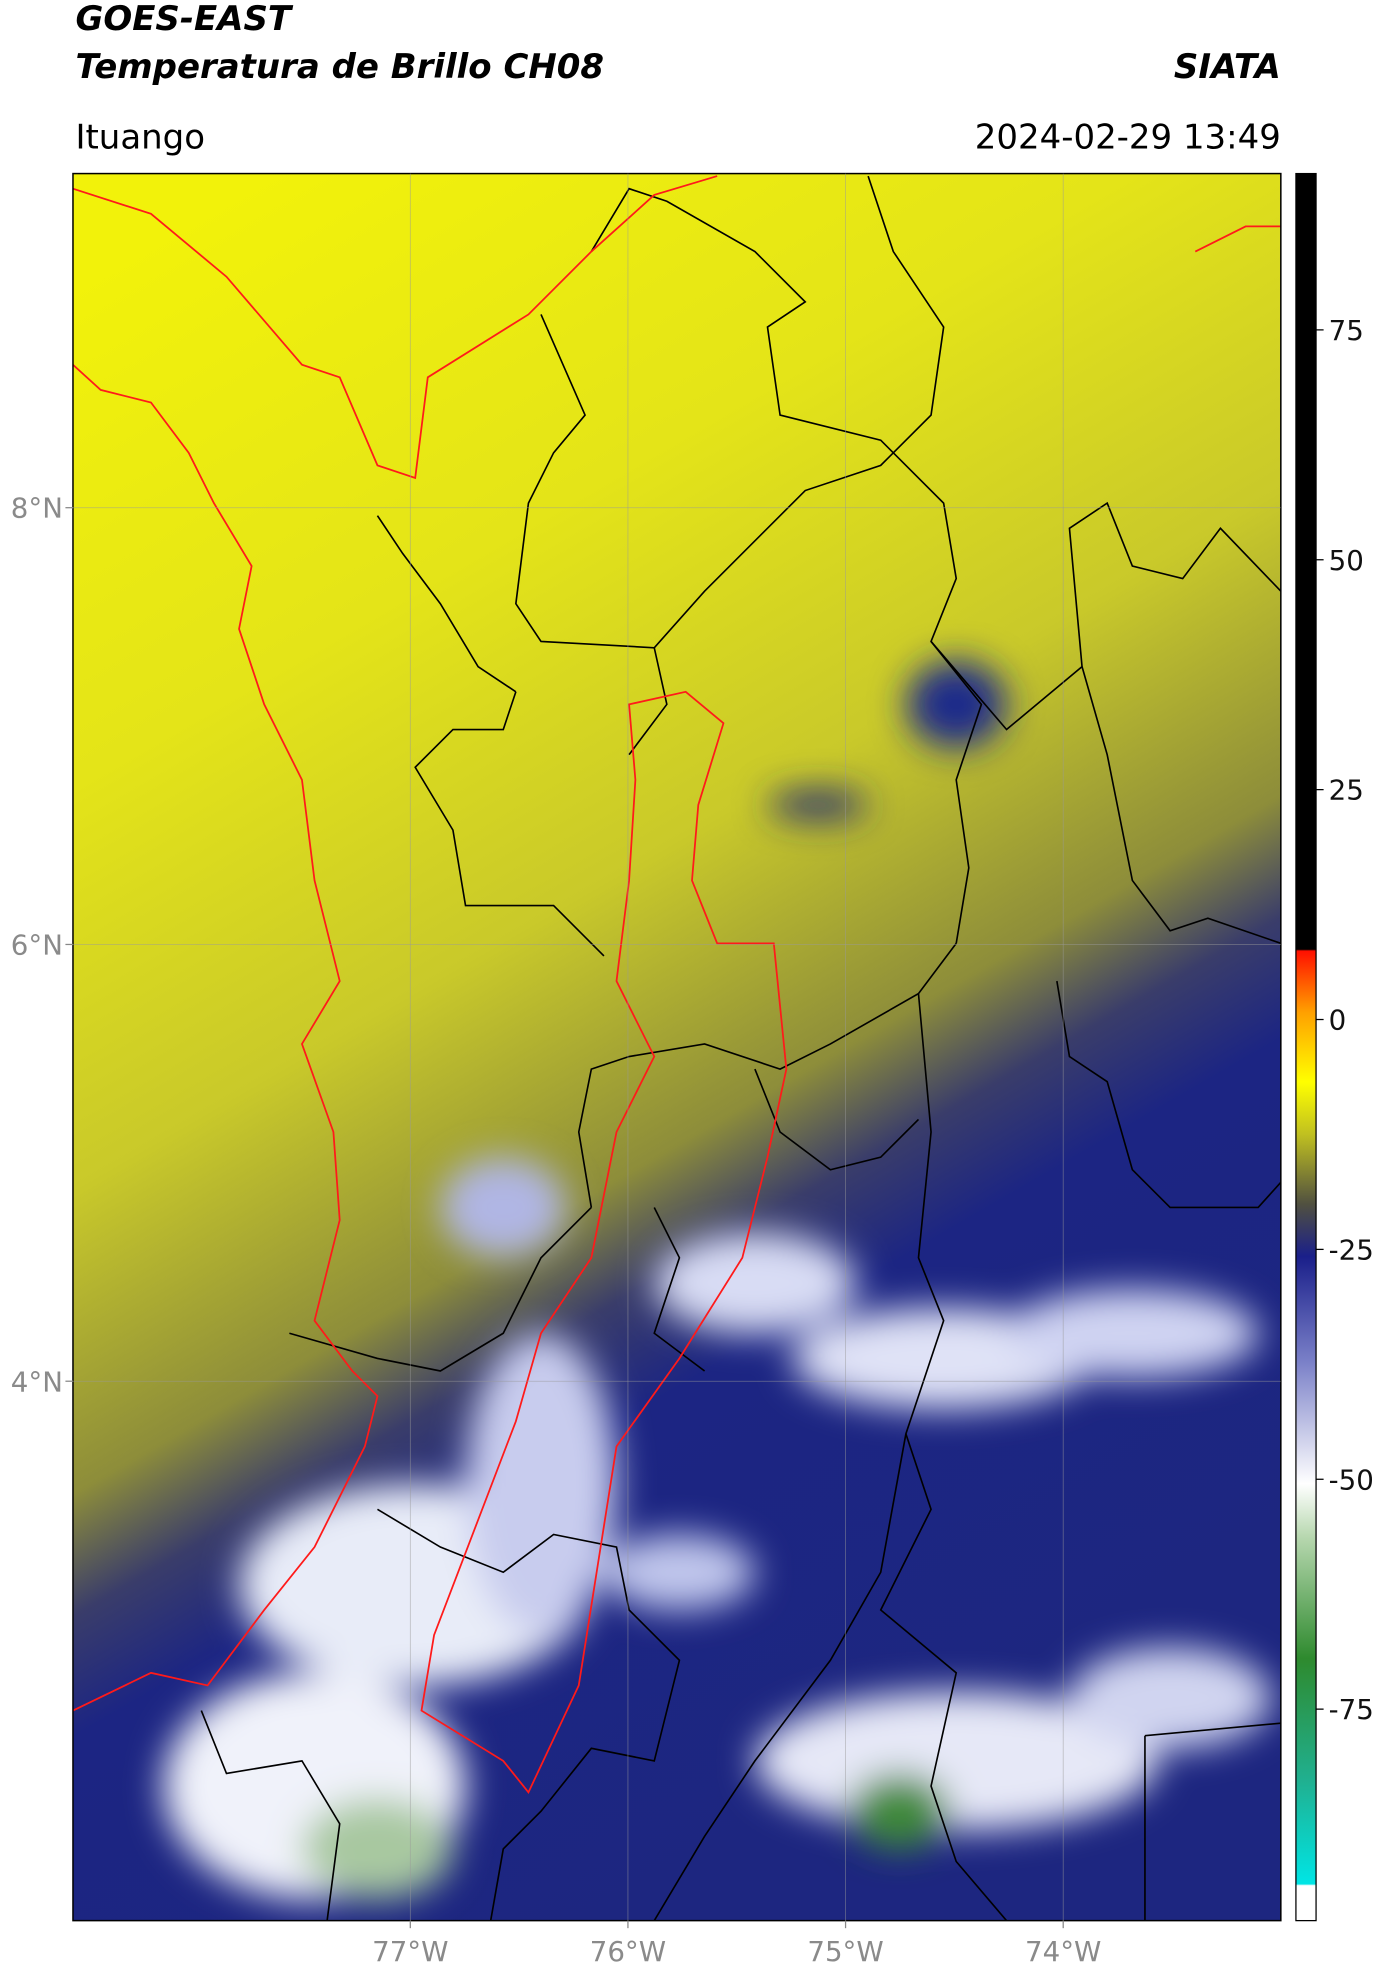  I want to click on datetime: 2024-02-29 13:49, so click(1128, 137).